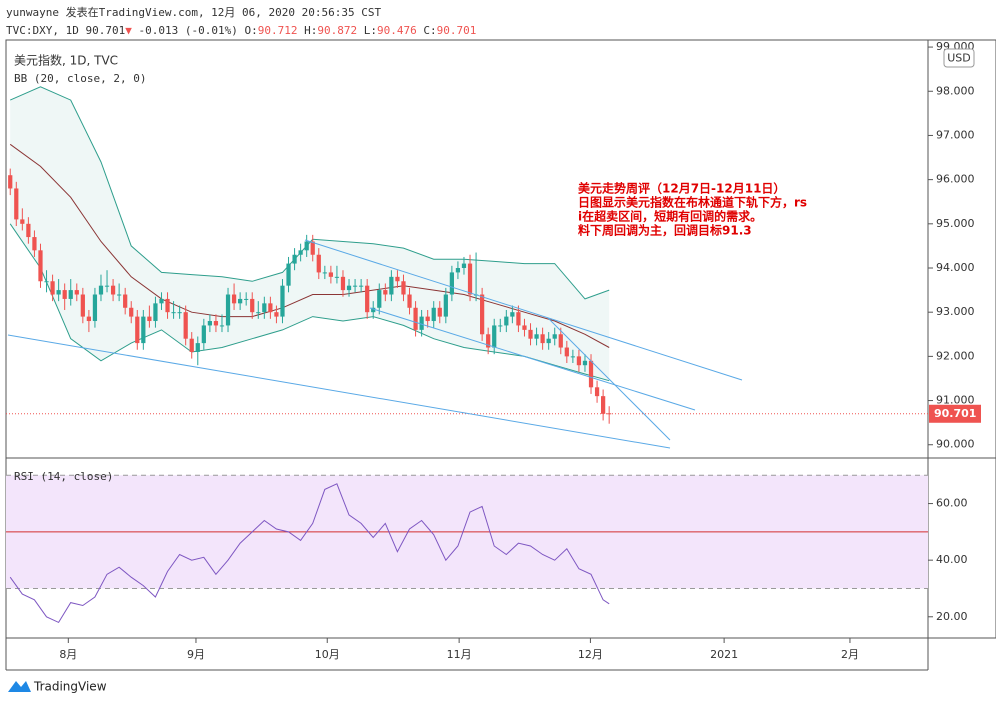 Image resolution: width=996 pixels, height=709 pixels. I want to click on arrow: ▼, so click(128, 30).